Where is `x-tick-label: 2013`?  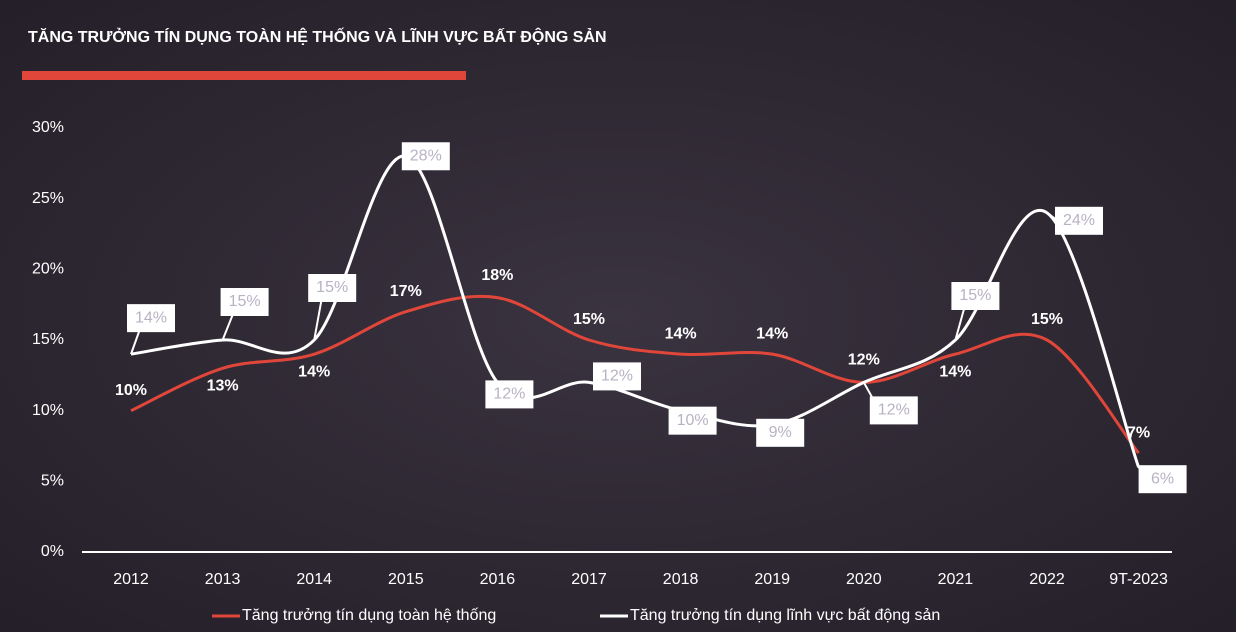 x-tick-label: 2013 is located at coordinates (223, 579).